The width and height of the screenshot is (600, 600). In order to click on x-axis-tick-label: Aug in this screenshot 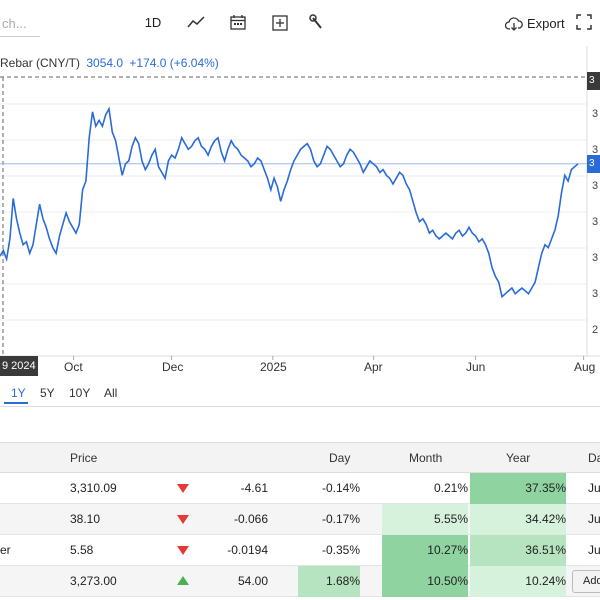, I will do `click(585, 367)`.